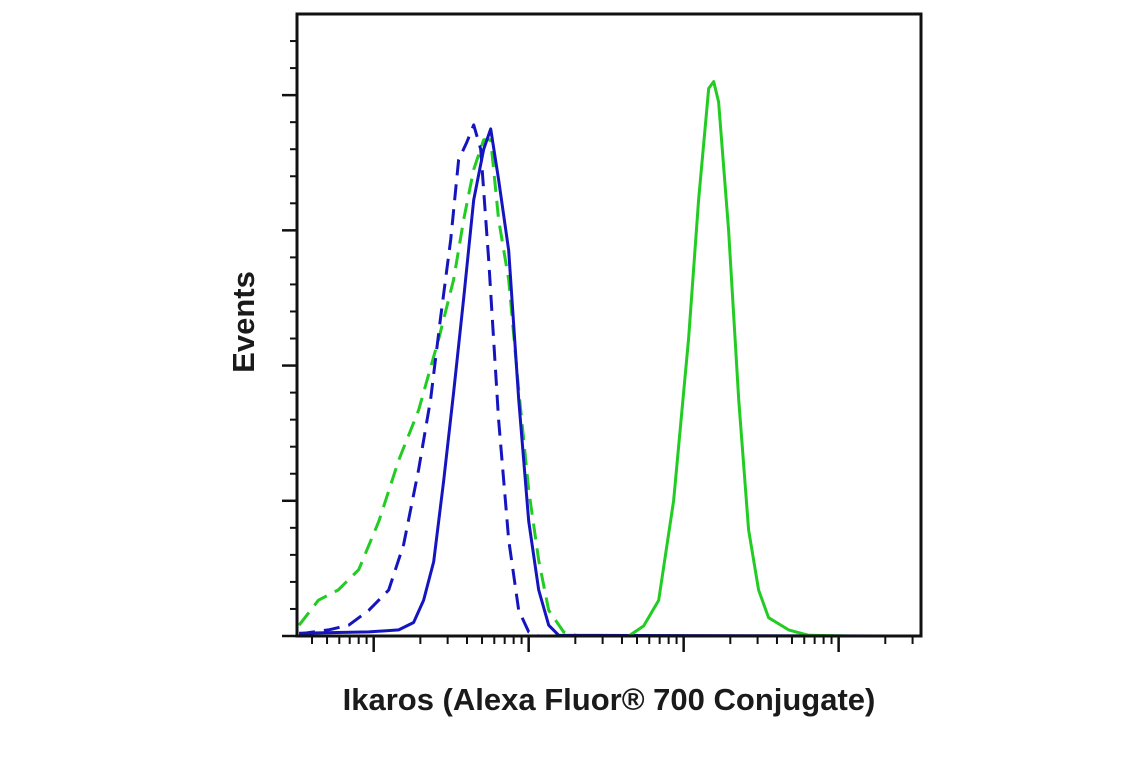 Image resolution: width=1141 pixels, height=768 pixels. Describe the element at coordinates (243, 322) in the screenshot. I see `y-axis-label: Events` at that location.